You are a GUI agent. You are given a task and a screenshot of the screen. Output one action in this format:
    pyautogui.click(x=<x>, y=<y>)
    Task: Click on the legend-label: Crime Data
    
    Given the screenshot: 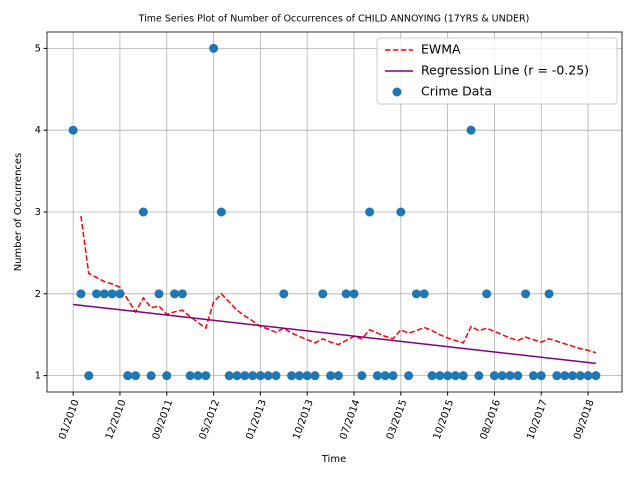 What is the action you would take?
    pyautogui.click(x=456, y=91)
    